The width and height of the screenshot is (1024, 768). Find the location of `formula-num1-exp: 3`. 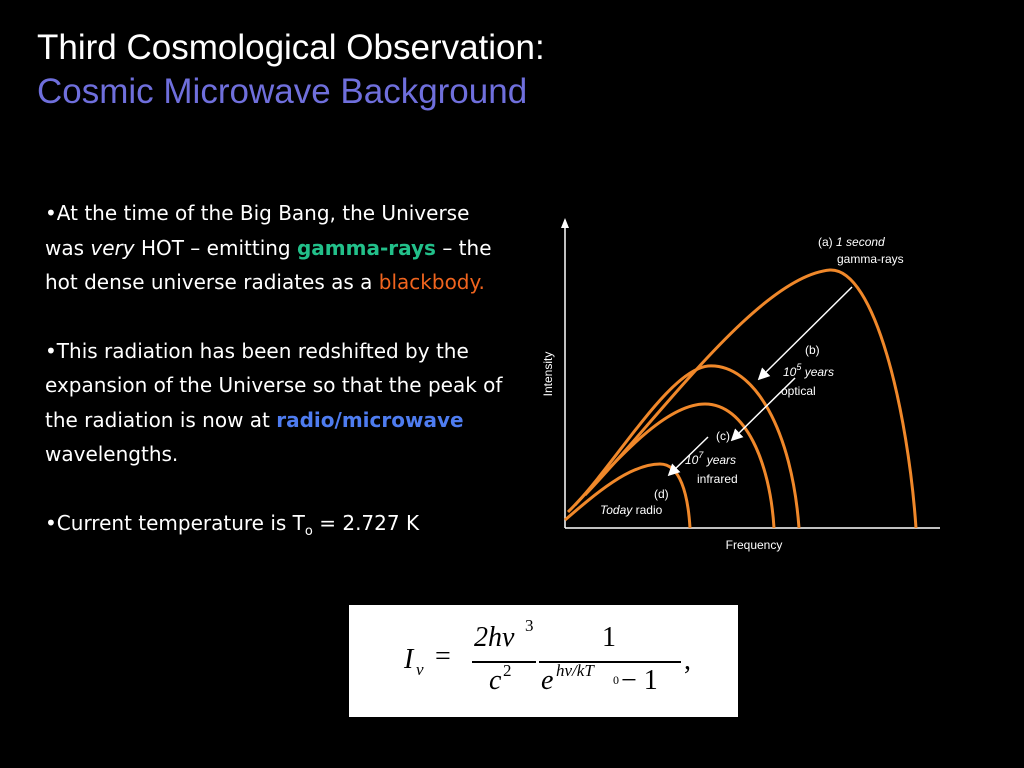

formula-num1-exp: 3 is located at coordinates (529, 625).